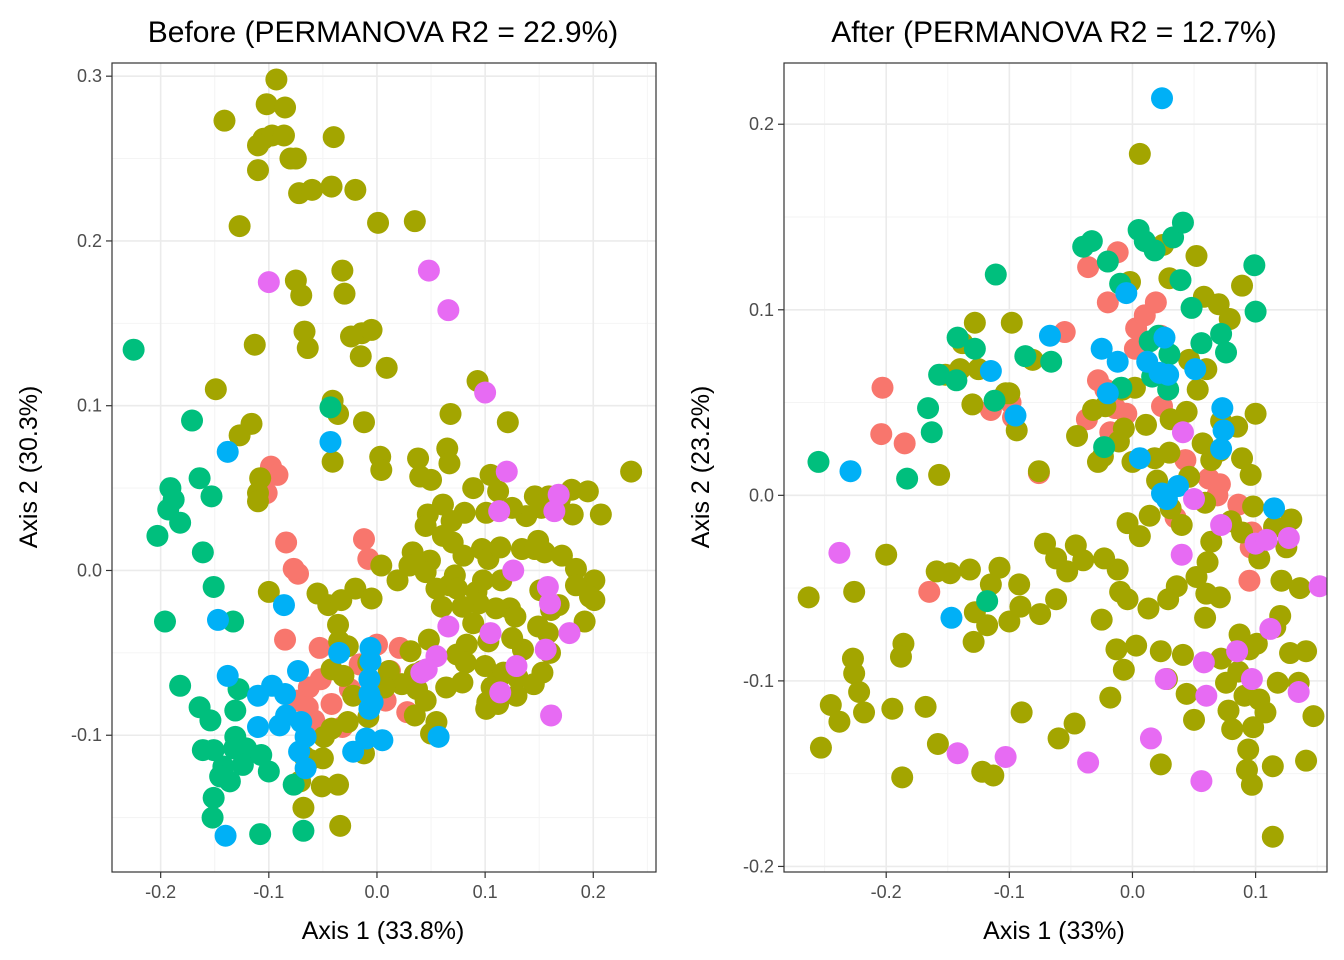 The image size is (1344, 960). I want to click on after-y-tick-label: 0.1, so click(761, 310).